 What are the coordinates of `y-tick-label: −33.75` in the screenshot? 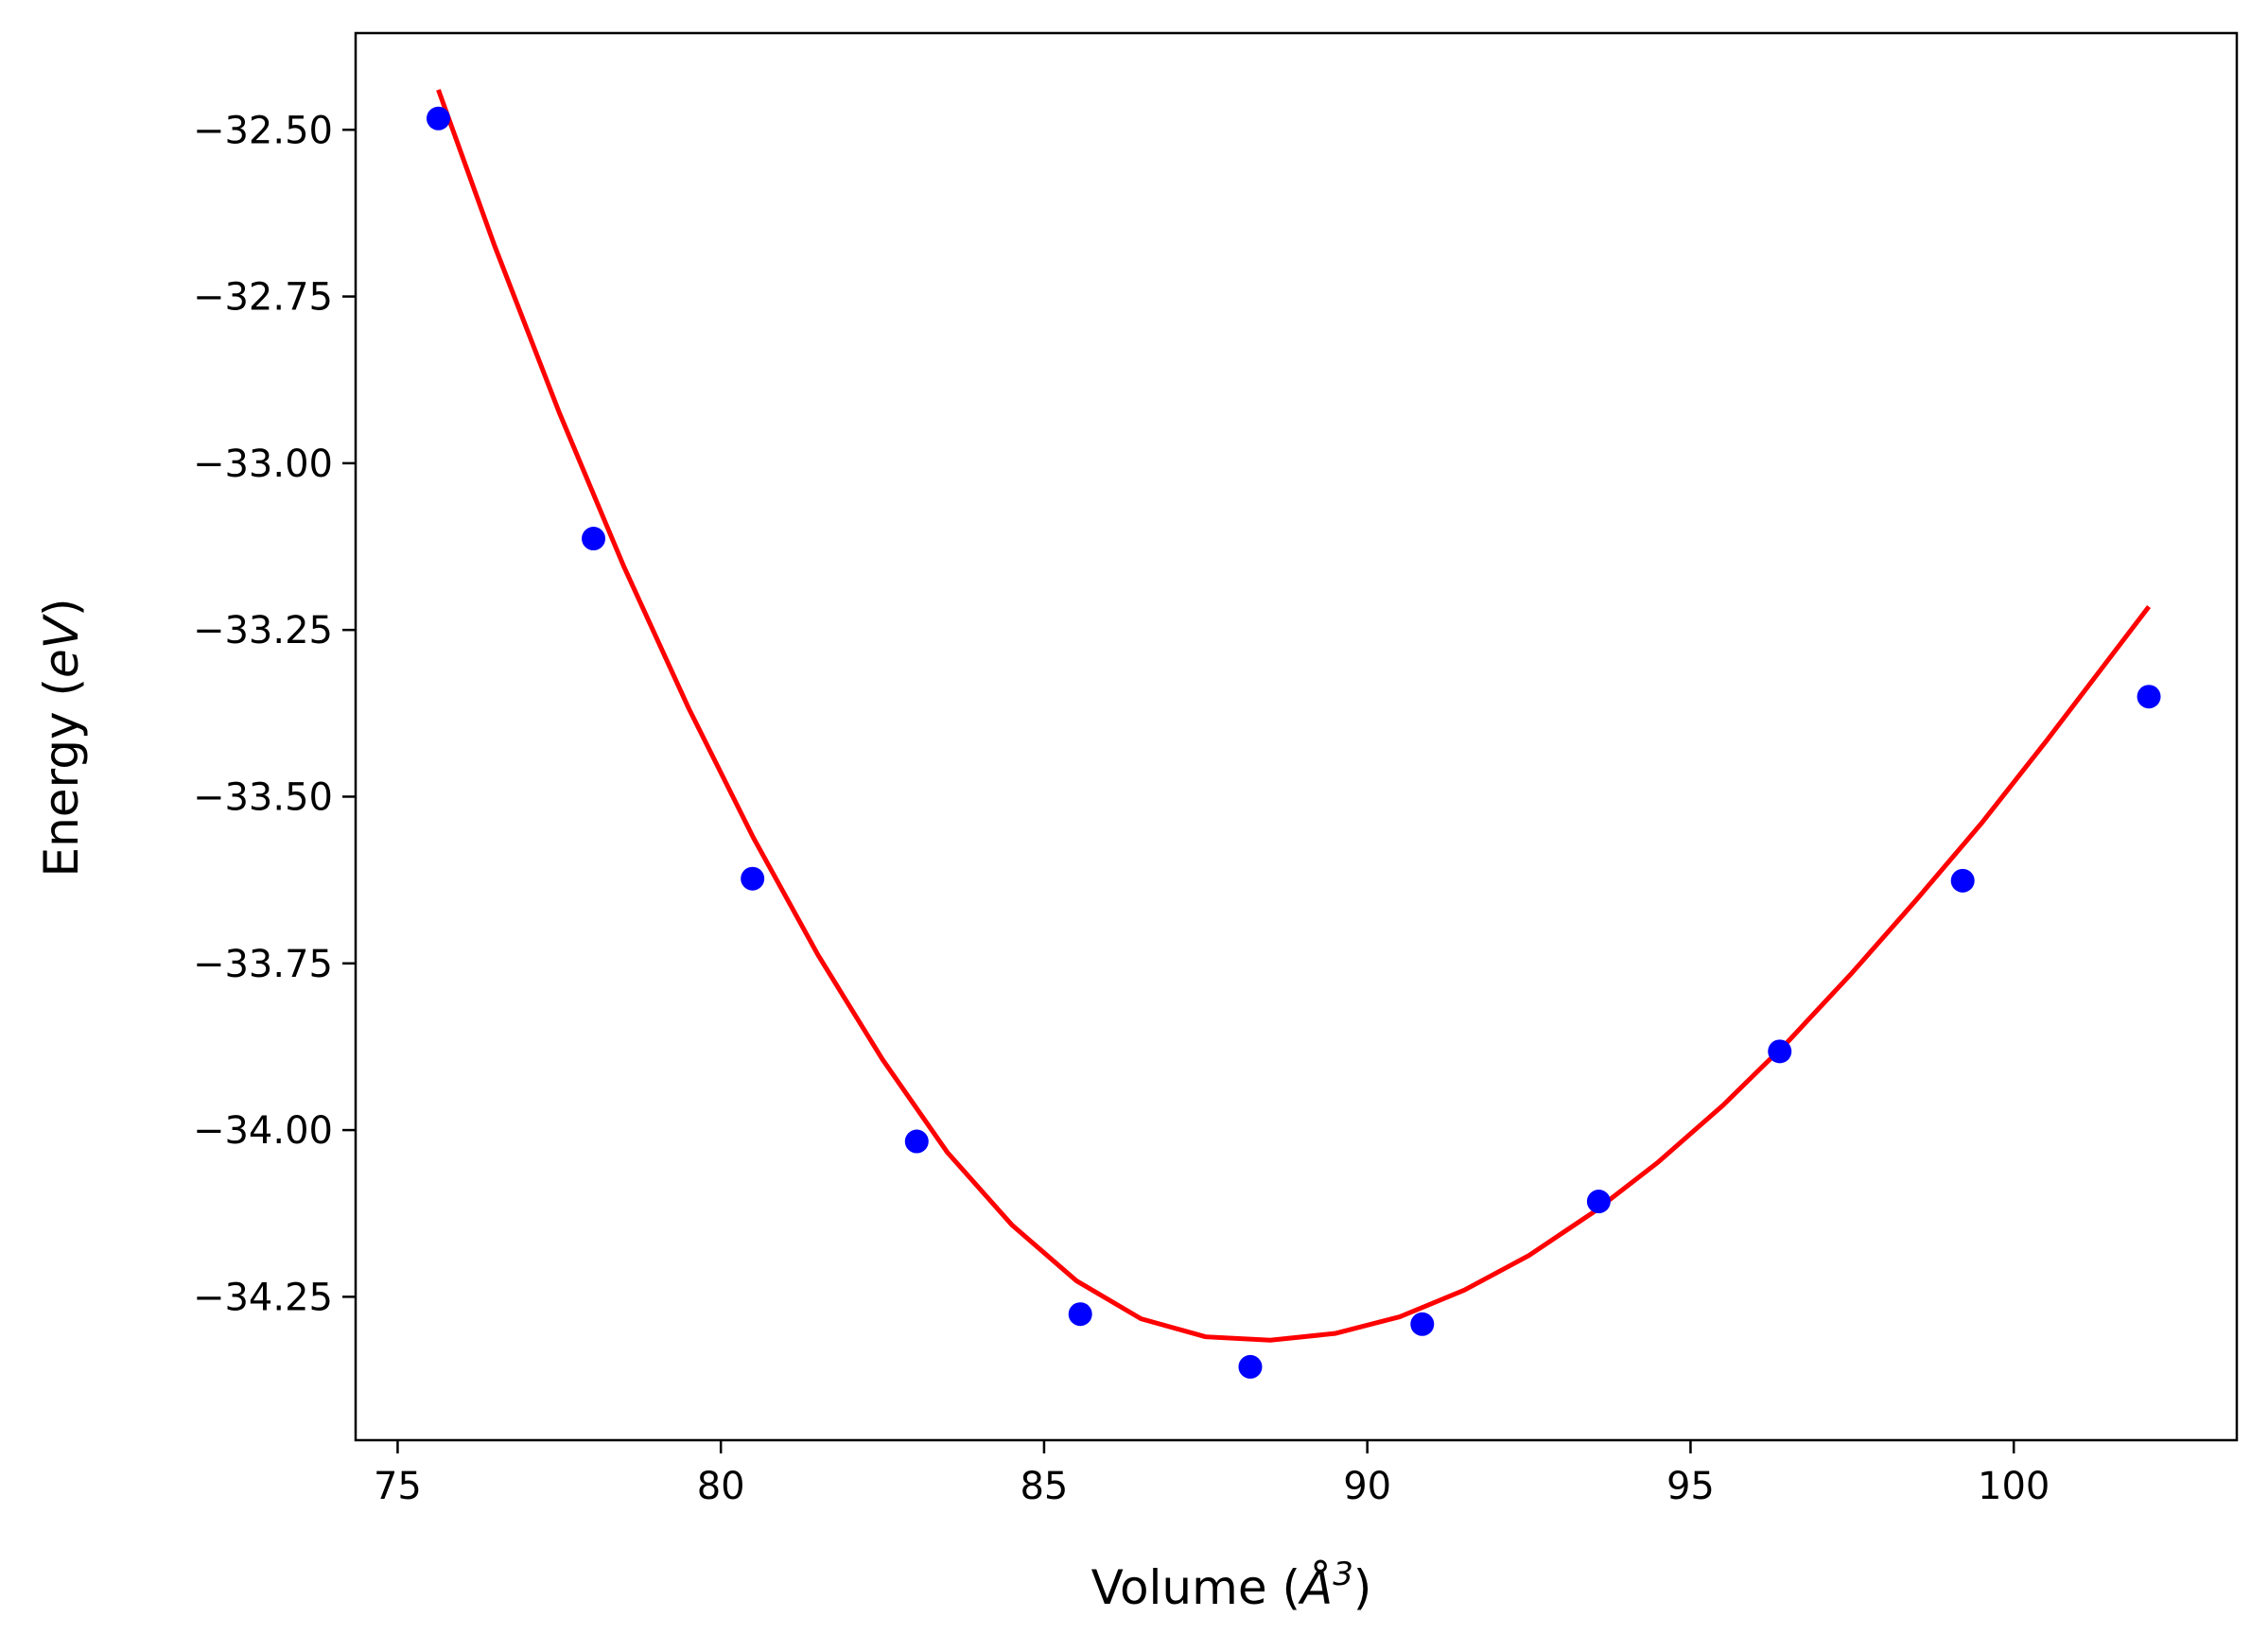 It's located at (263, 965).